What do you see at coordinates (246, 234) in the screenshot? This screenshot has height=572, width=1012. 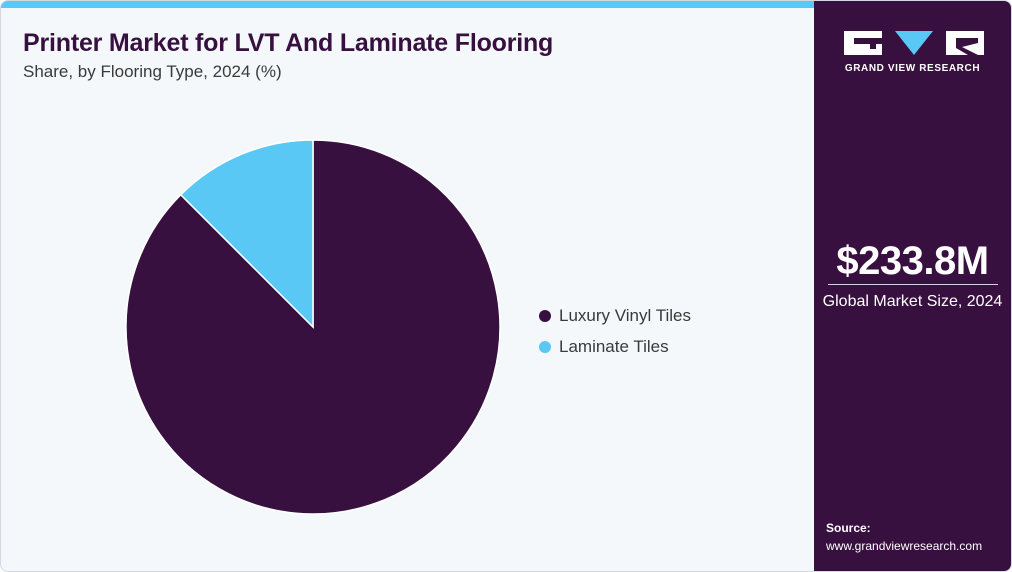 I see `pie-slice-laminate-tiles` at bounding box center [246, 234].